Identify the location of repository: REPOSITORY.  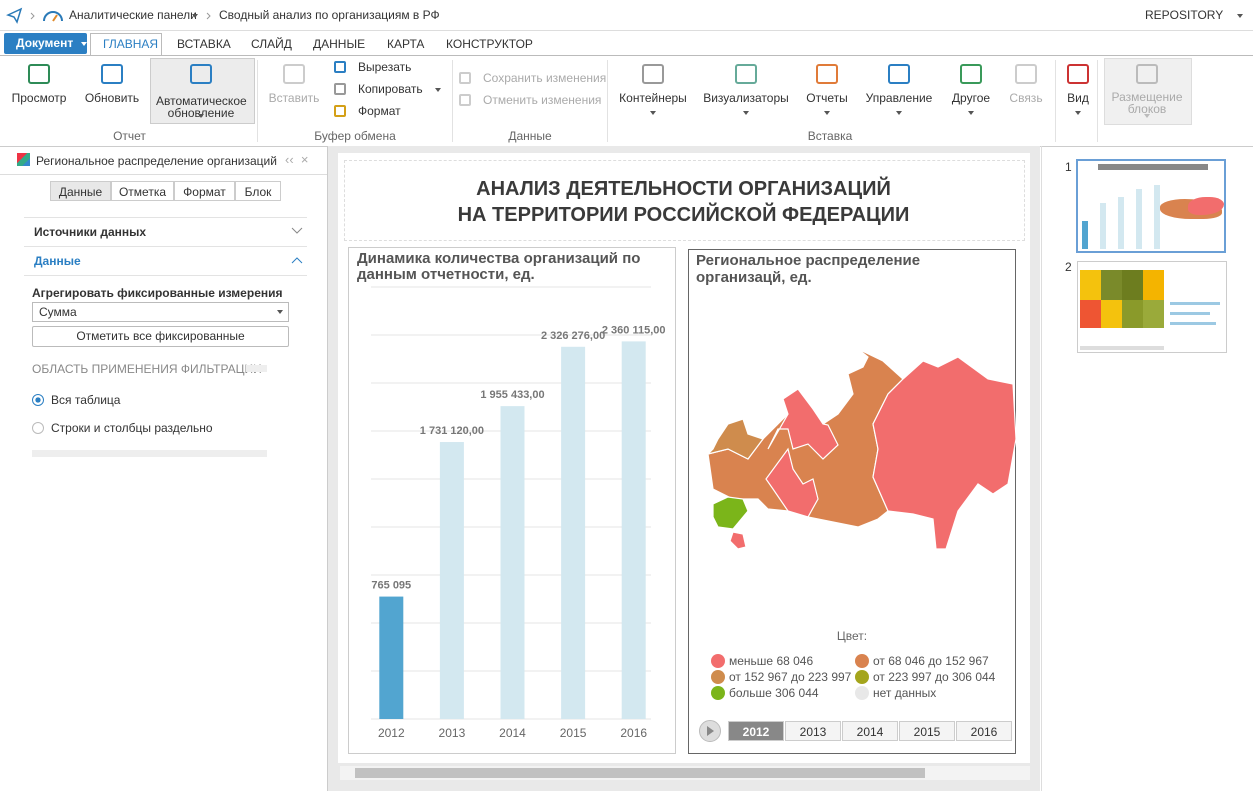
(1184, 15).